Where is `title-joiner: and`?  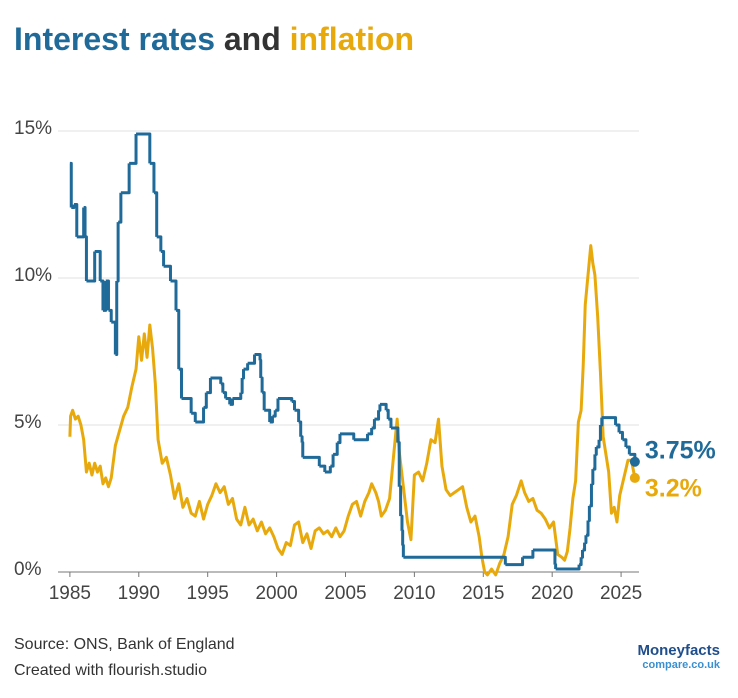 title-joiner: and is located at coordinates (252, 39).